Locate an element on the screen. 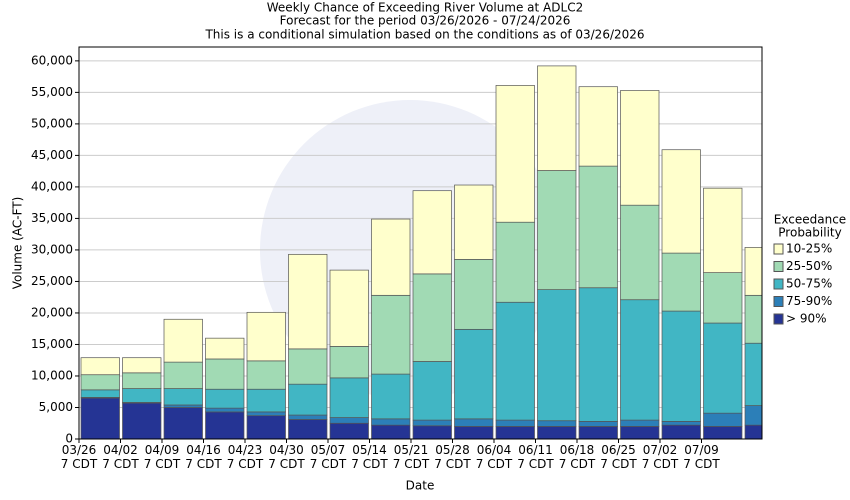 The height and width of the screenshot is (500, 850). x-tick-label: 06/18 7 CDT is located at coordinates (577, 457).